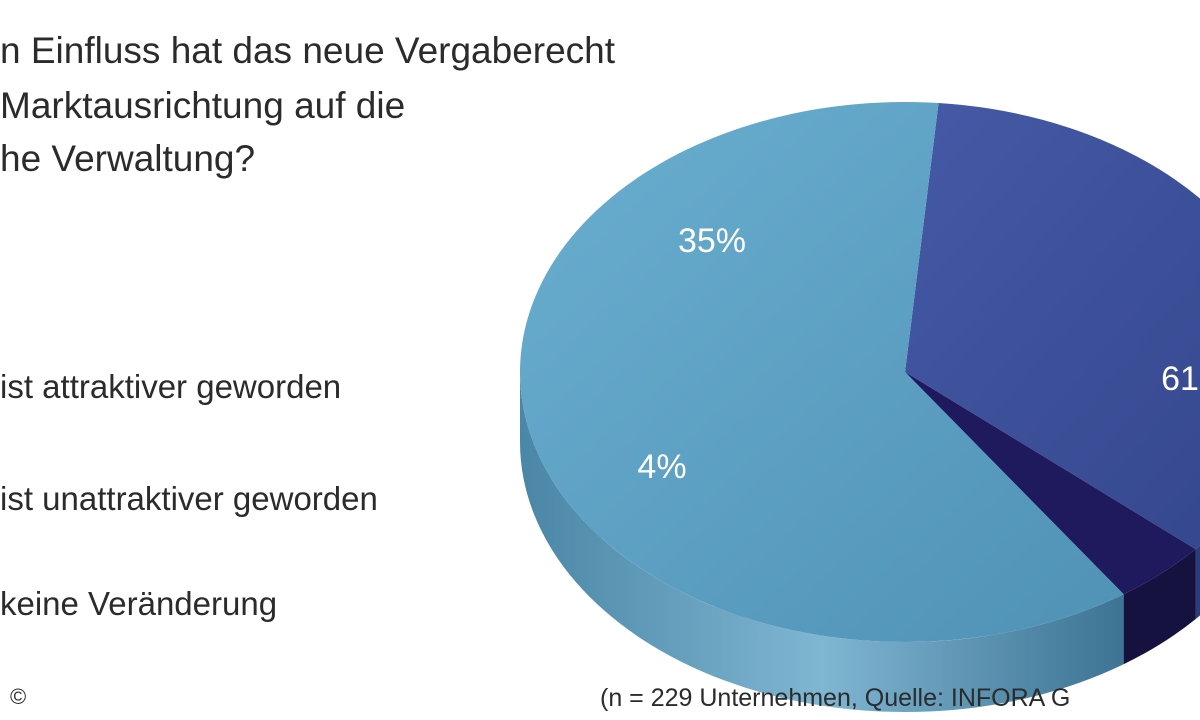  I want to click on title-line-3: he Verwaltung?, so click(128, 158).